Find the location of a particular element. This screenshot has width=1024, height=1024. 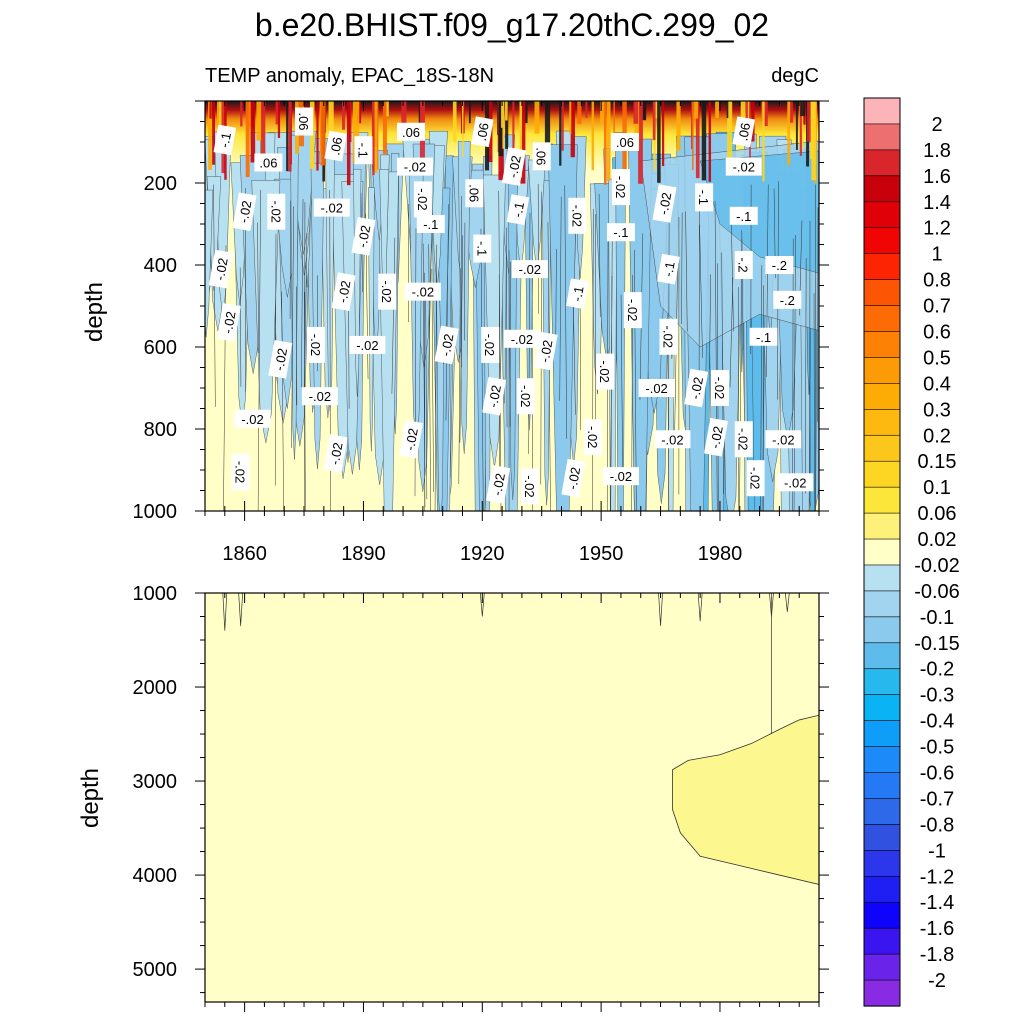

colorbar-label: -1 is located at coordinates (937, 851).